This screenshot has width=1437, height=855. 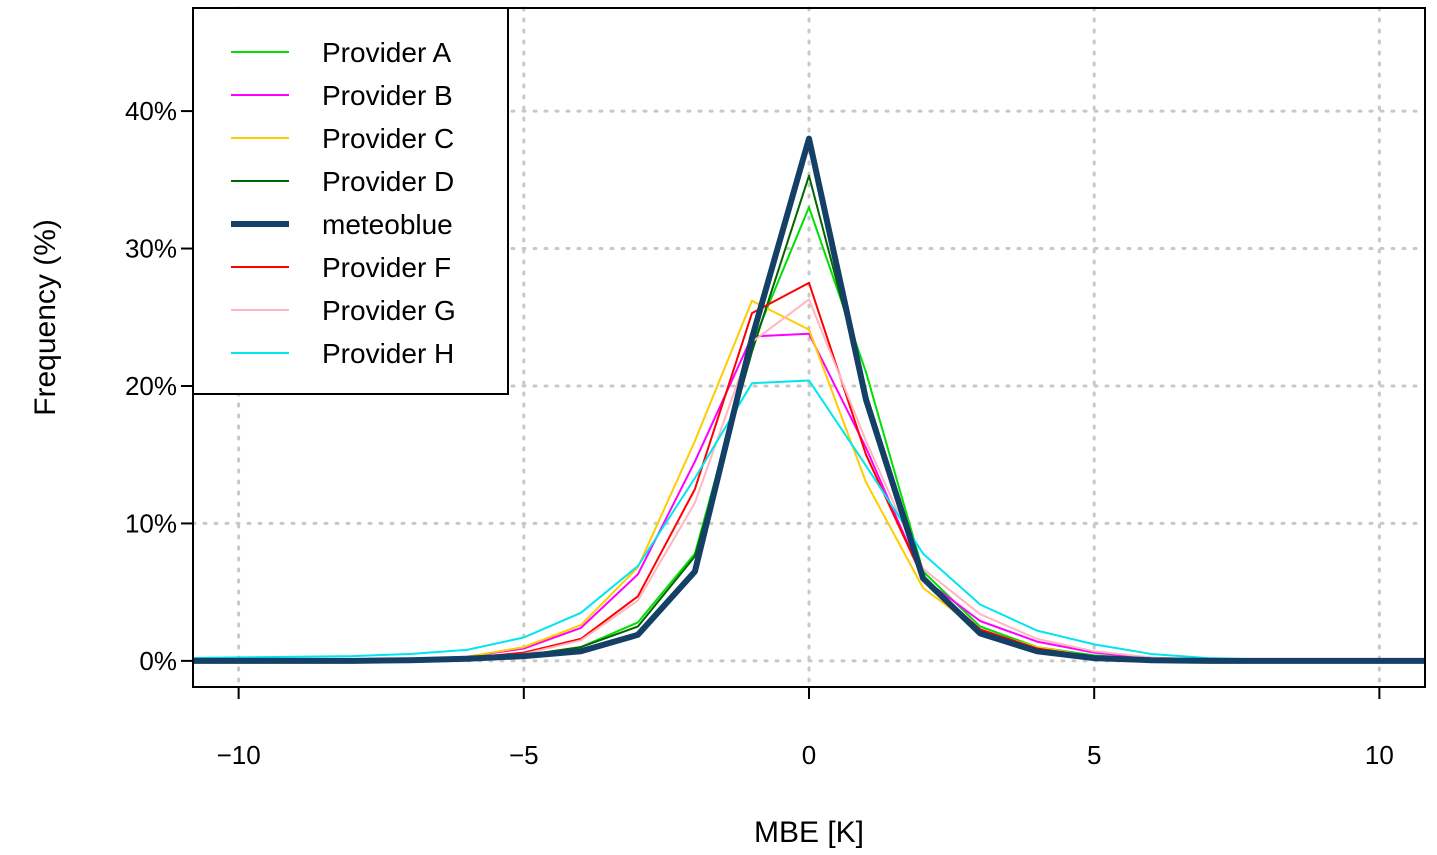 What do you see at coordinates (151, 111) in the screenshot?
I see `y-tick-label: 40%` at bounding box center [151, 111].